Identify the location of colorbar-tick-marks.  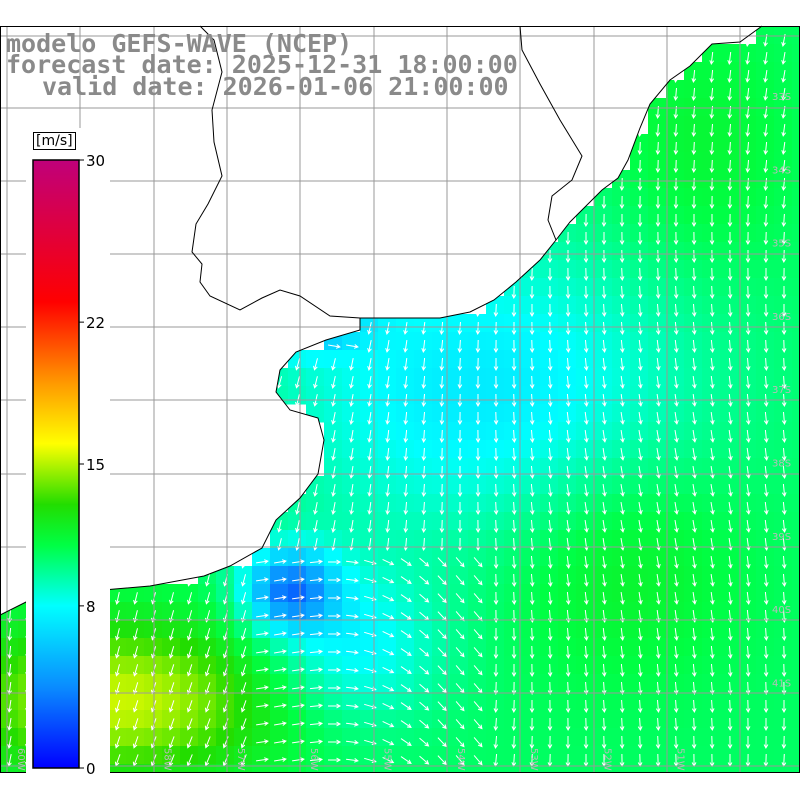
(81, 464).